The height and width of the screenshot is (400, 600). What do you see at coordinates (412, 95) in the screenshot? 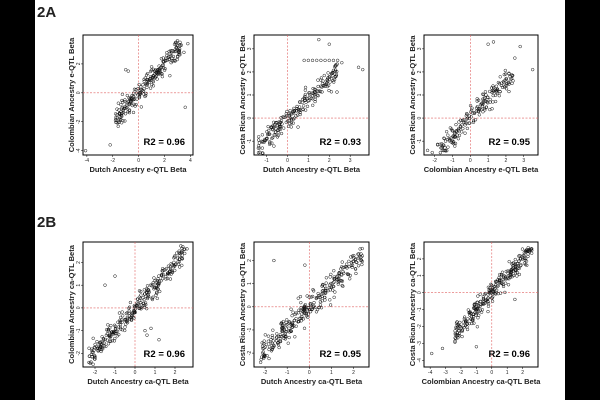
I see `y-axis-label: Costa Rican Ancestry e-QTL Beta` at bounding box center [412, 95].